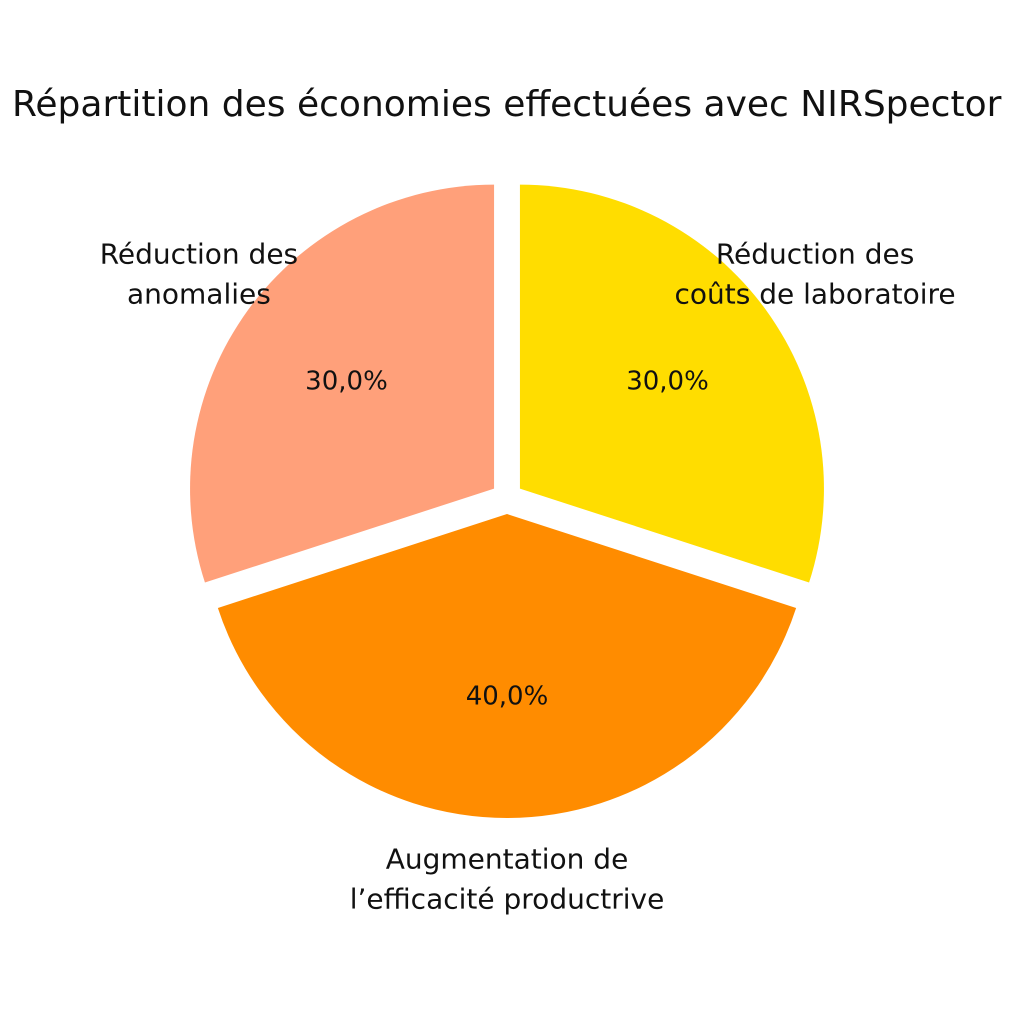 This screenshot has height=1024, width=1024. I want to click on pie-slice-couts-laboratoire, so click(671, 383).